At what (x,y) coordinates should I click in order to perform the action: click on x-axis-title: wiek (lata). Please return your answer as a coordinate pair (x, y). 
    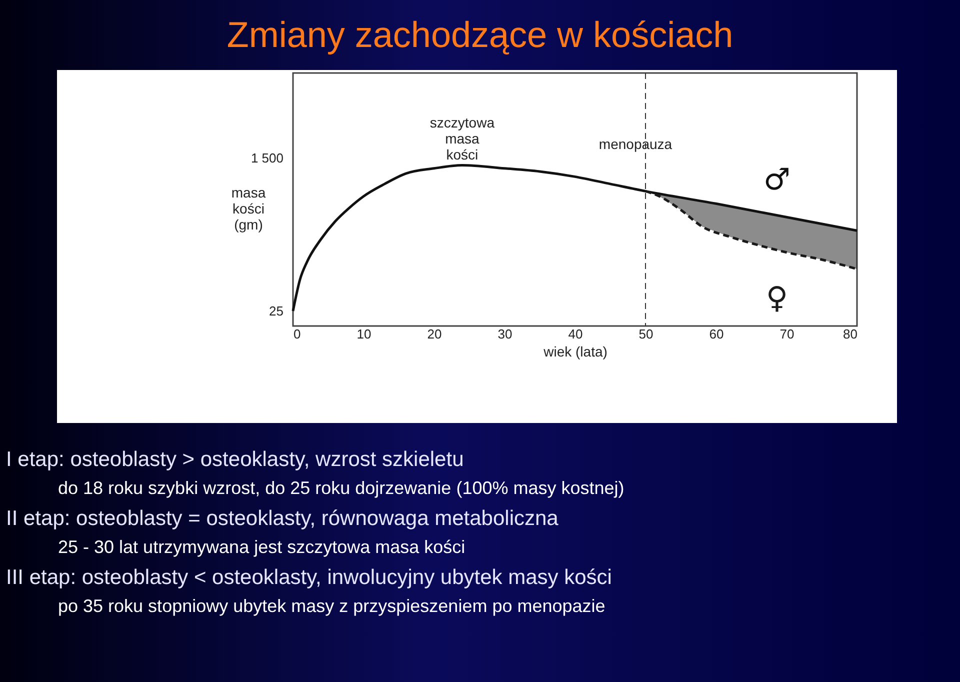
    Looking at the image, I should click on (575, 352).